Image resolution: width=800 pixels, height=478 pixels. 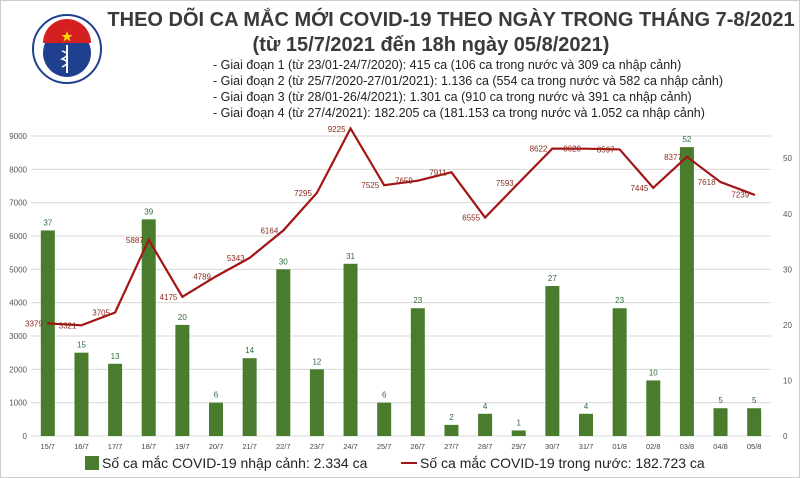 I want to click on line-data-label: 7525, so click(x=370, y=185).